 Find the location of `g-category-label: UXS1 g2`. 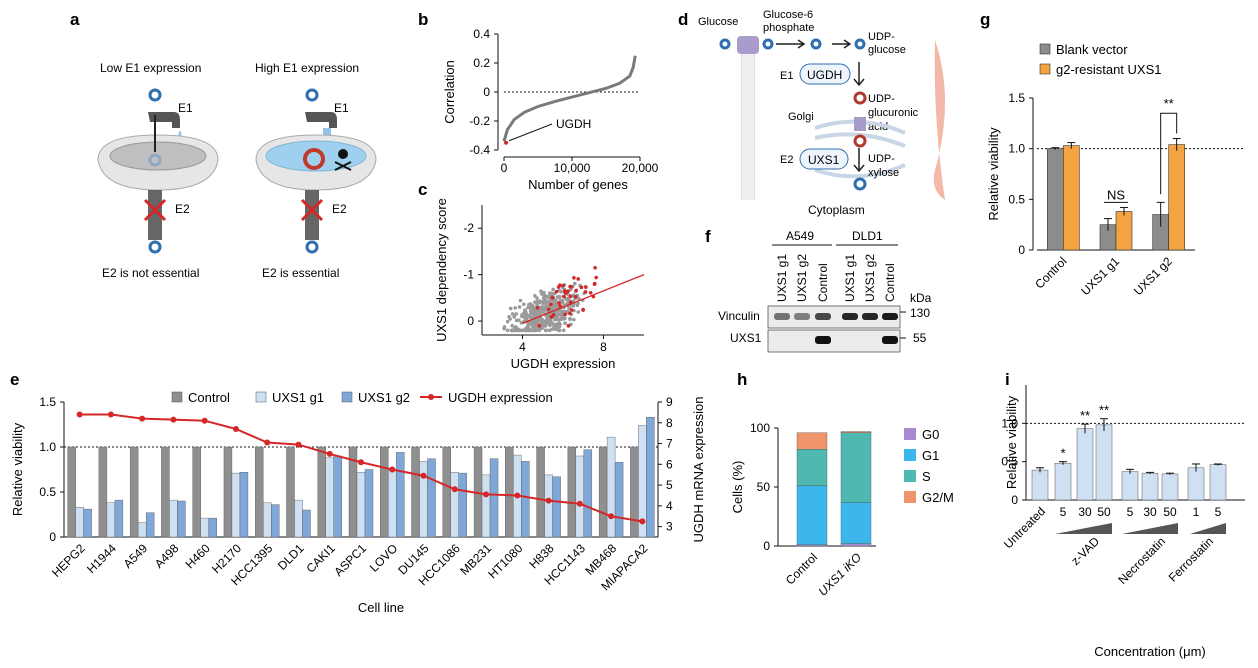

g-category-label: UXS1 g2 is located at coordinates (1153, 276).